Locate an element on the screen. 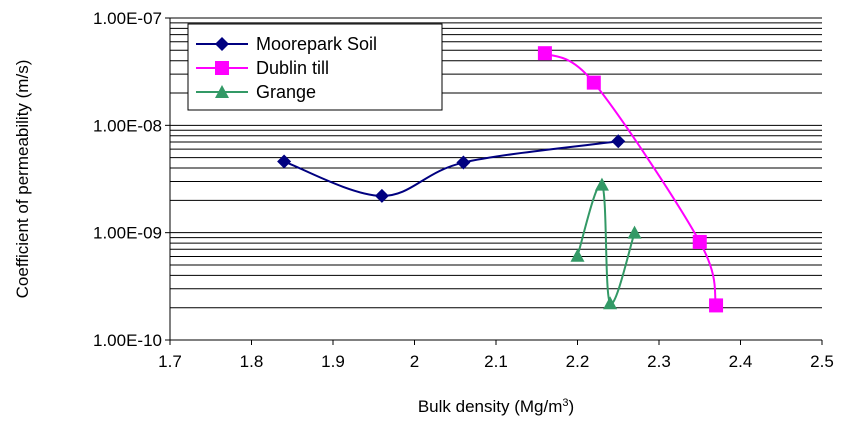  legend: Moorepark Soil Dublin till Grange is located at coordinates (315, 67).